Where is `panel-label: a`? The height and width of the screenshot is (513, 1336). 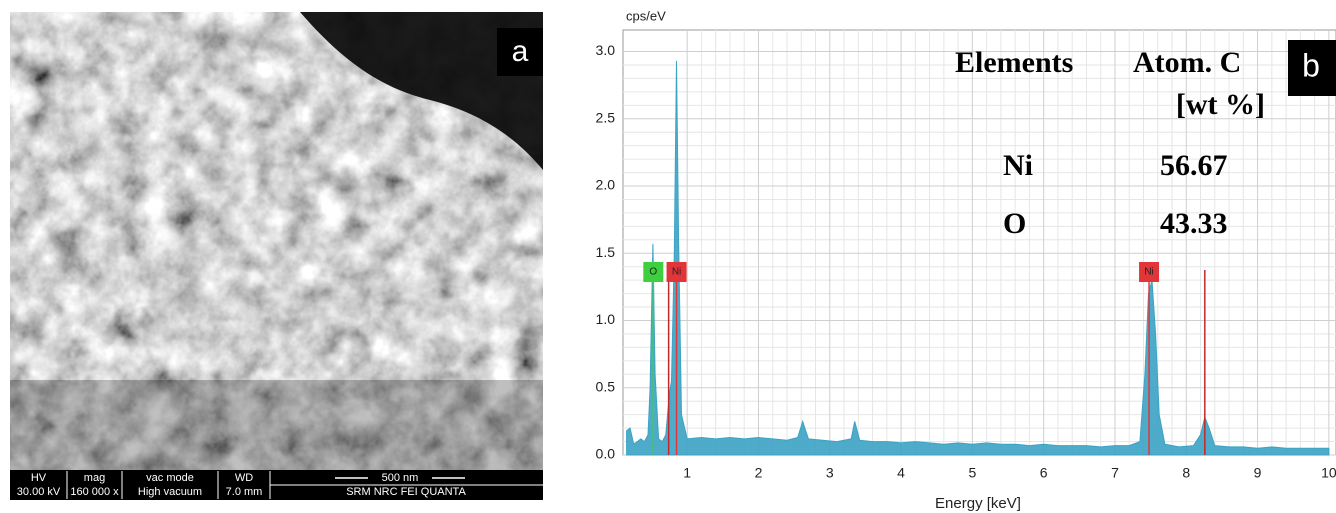
panel-label: a is located at coordinates (520, 51).